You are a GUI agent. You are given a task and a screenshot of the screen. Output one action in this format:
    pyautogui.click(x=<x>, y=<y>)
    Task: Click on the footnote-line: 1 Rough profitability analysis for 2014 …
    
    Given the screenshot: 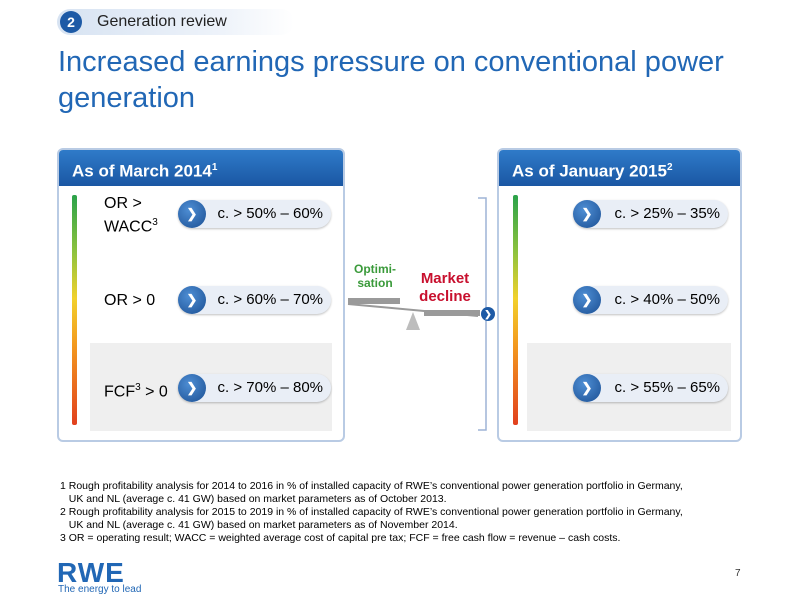 What is the action you would take?
    pyautogui.click(x=371, y=486)
    